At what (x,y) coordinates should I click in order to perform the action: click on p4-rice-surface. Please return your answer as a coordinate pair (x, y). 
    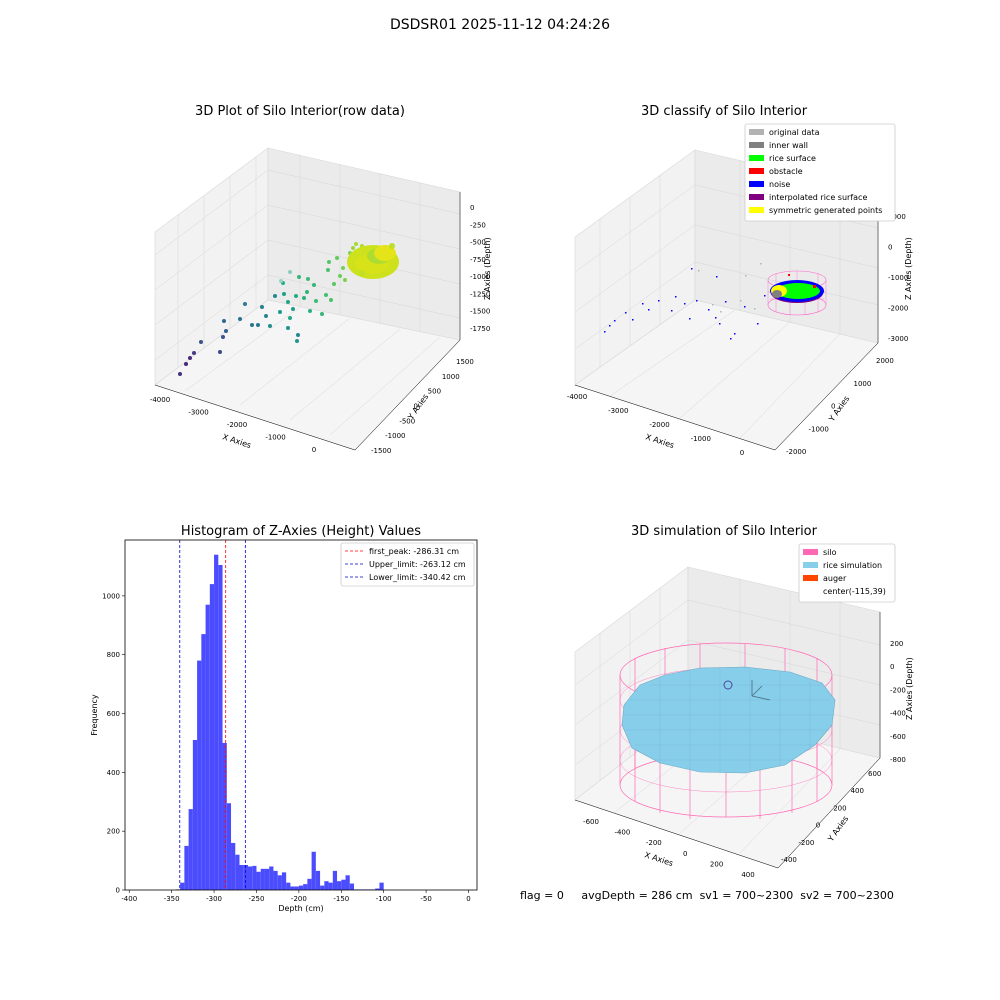
    Looking at the image, I should click on (728, 720).